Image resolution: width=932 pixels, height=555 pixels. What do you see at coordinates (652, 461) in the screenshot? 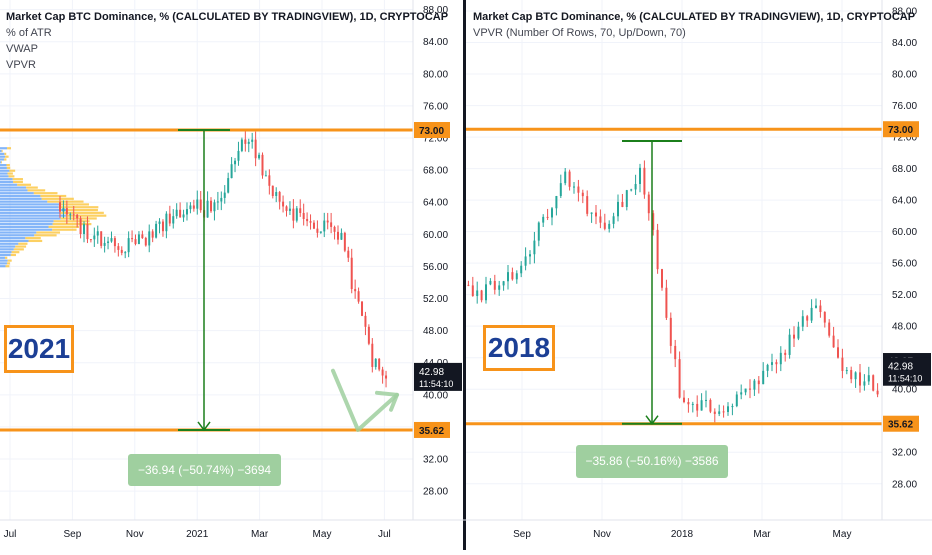
I see `right-measure-label: −35.86 (−50.16%) −3586` at bounding box center [652, 461].